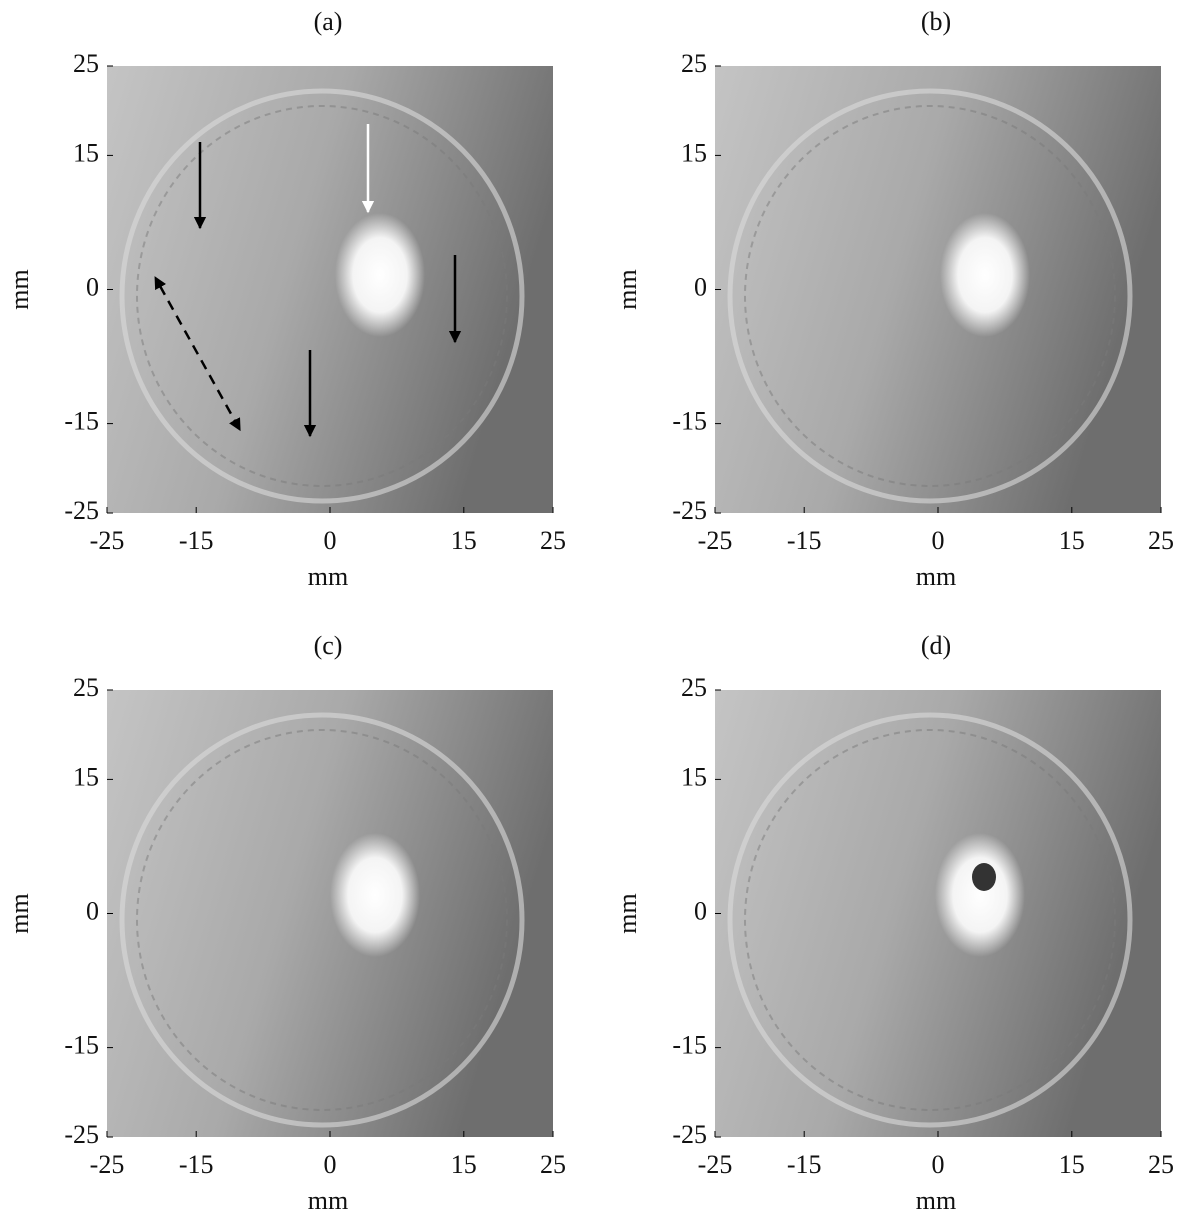  I want to click on panel-label: (b), so click(936, 21).